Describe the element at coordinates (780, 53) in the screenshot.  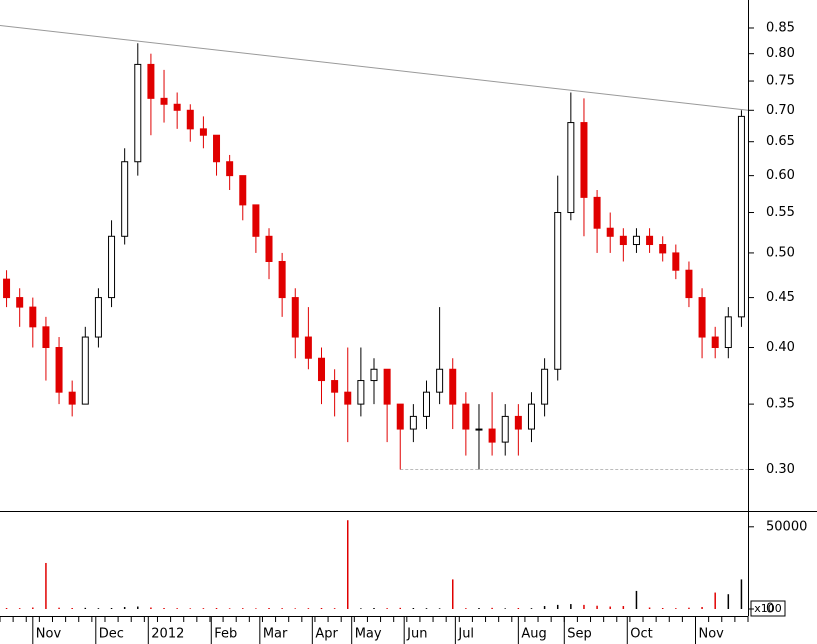
I see `y-tick-label: 0.80` at that location.